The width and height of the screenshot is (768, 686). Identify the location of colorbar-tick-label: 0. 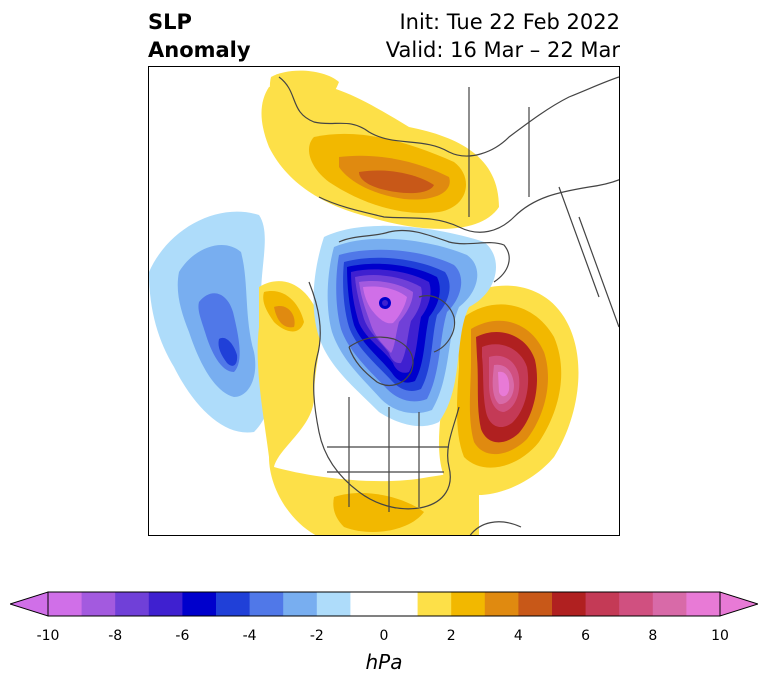
(384, 636).